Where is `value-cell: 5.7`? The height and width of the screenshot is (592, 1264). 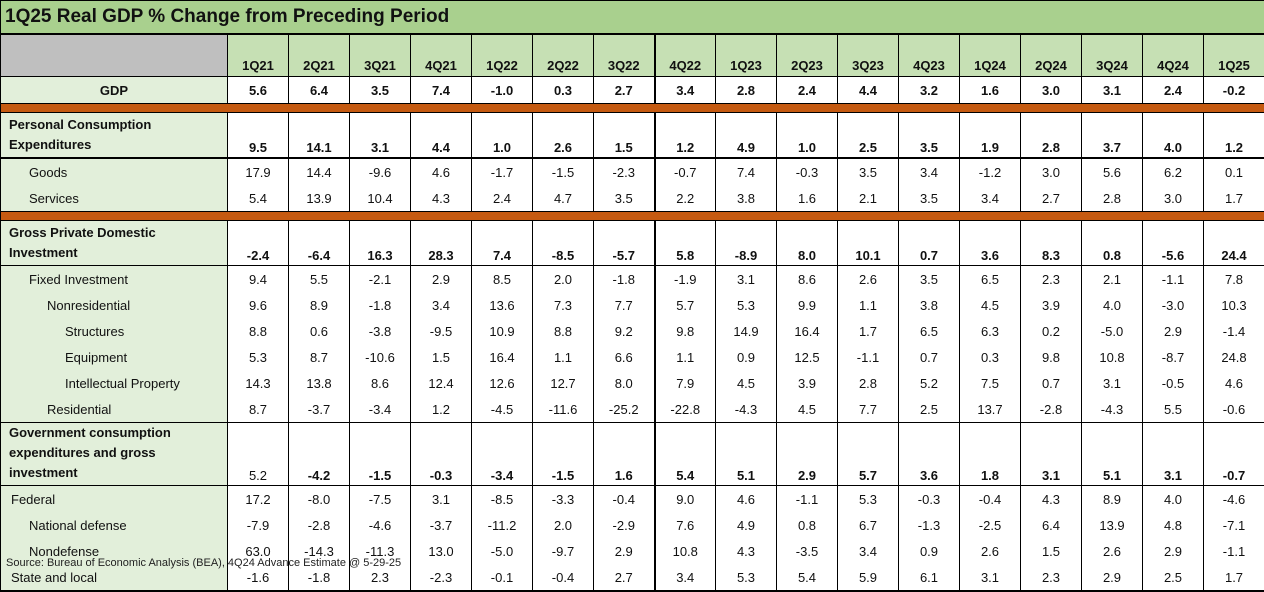 value-cell: 5.7 is located at coordinates (685, 305).